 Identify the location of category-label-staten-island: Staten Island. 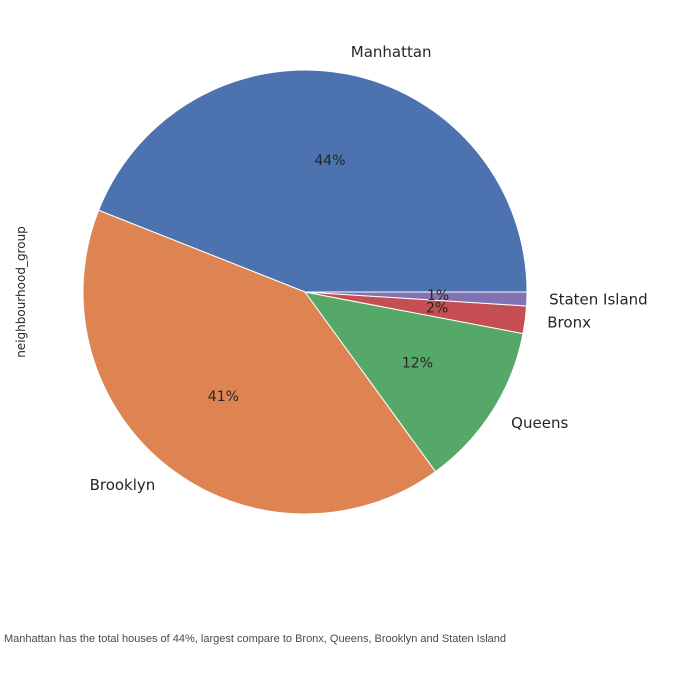
(598, 300).